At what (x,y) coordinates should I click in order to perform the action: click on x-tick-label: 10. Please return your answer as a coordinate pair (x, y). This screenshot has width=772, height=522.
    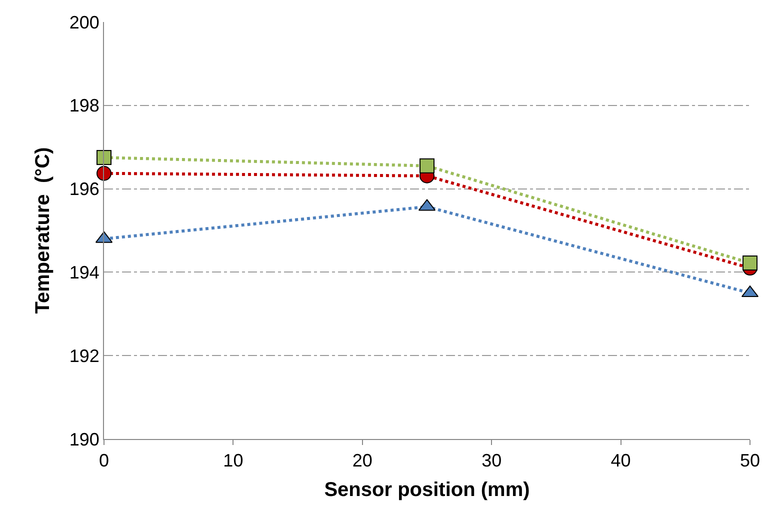
    Looking at the image, I should click on (233, 460).